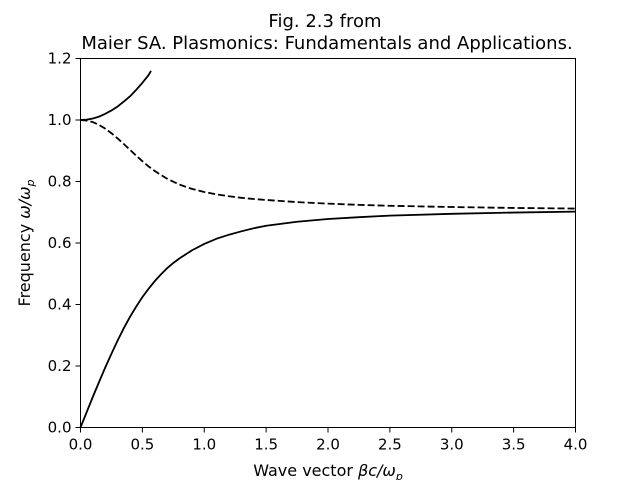 The image size is (640, 480). What do you see at coordinates (60, 243) in the screenshot?
I see `y-tick-label: 0.6` at bounding box center [60, 243].